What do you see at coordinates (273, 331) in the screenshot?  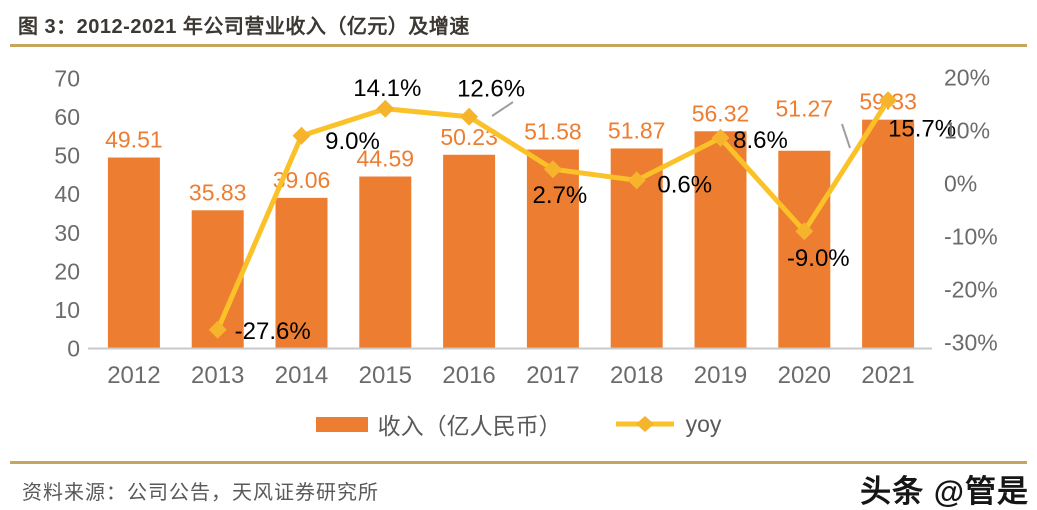 I see `yoy-value-label-2013: -27.6%` at bounding box center [273, 331].